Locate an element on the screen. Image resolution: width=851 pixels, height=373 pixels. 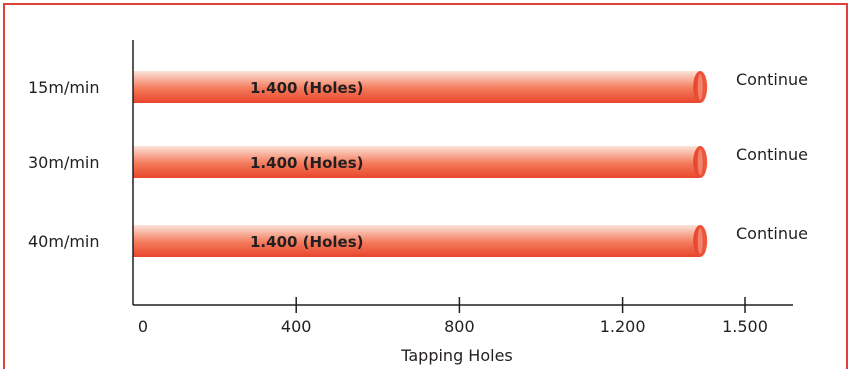
x-tick-label: 1.200 is located at coordinates (623, 326).